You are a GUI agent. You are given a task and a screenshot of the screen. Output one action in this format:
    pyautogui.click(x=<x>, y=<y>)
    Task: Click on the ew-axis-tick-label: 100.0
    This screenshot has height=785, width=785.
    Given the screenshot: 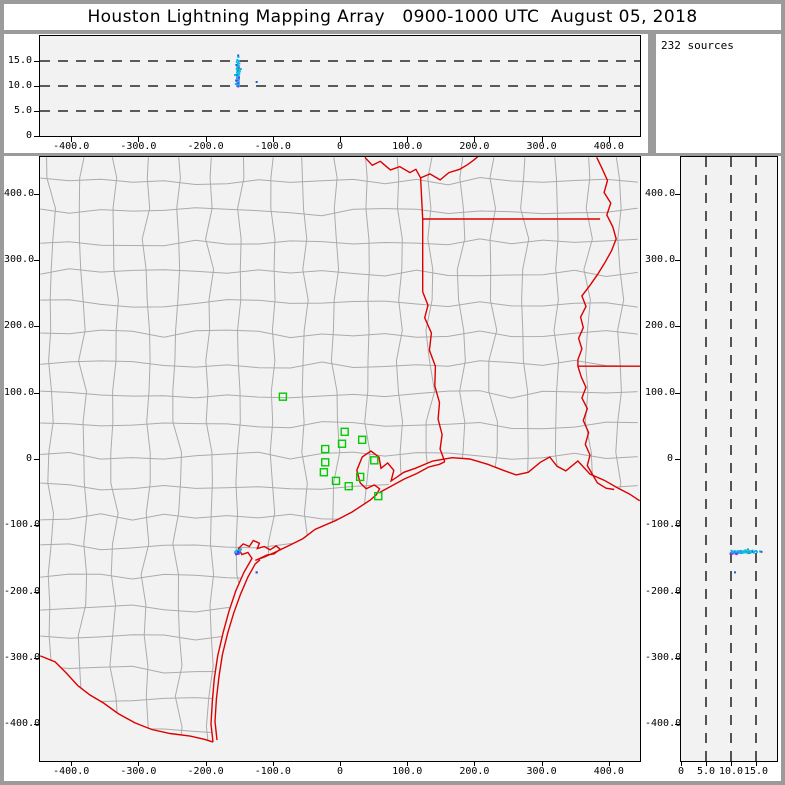 What is the action you would take?
    pyautogui.click(x=407, y=146)
    